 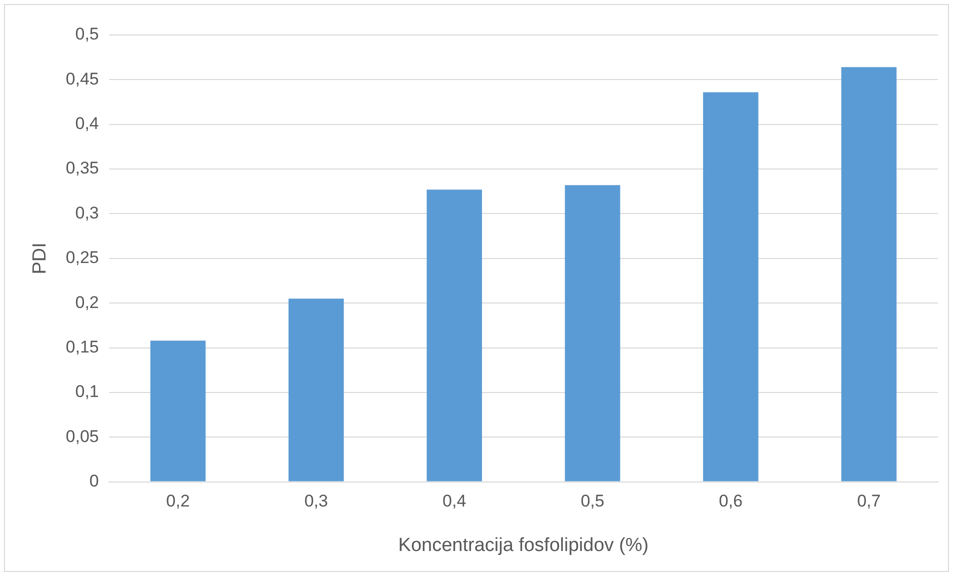 I want to click on y-tick-label: 0,15, so click(x=82, y=346).